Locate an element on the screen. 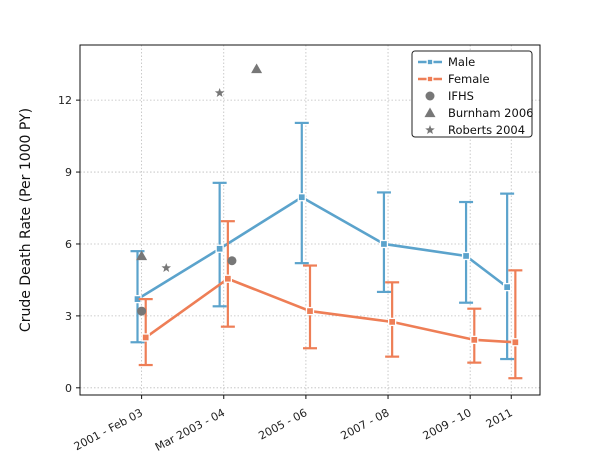 This screenshot has height=463, width=600. legend-item-male: Male is located at coordinates (446, 62).